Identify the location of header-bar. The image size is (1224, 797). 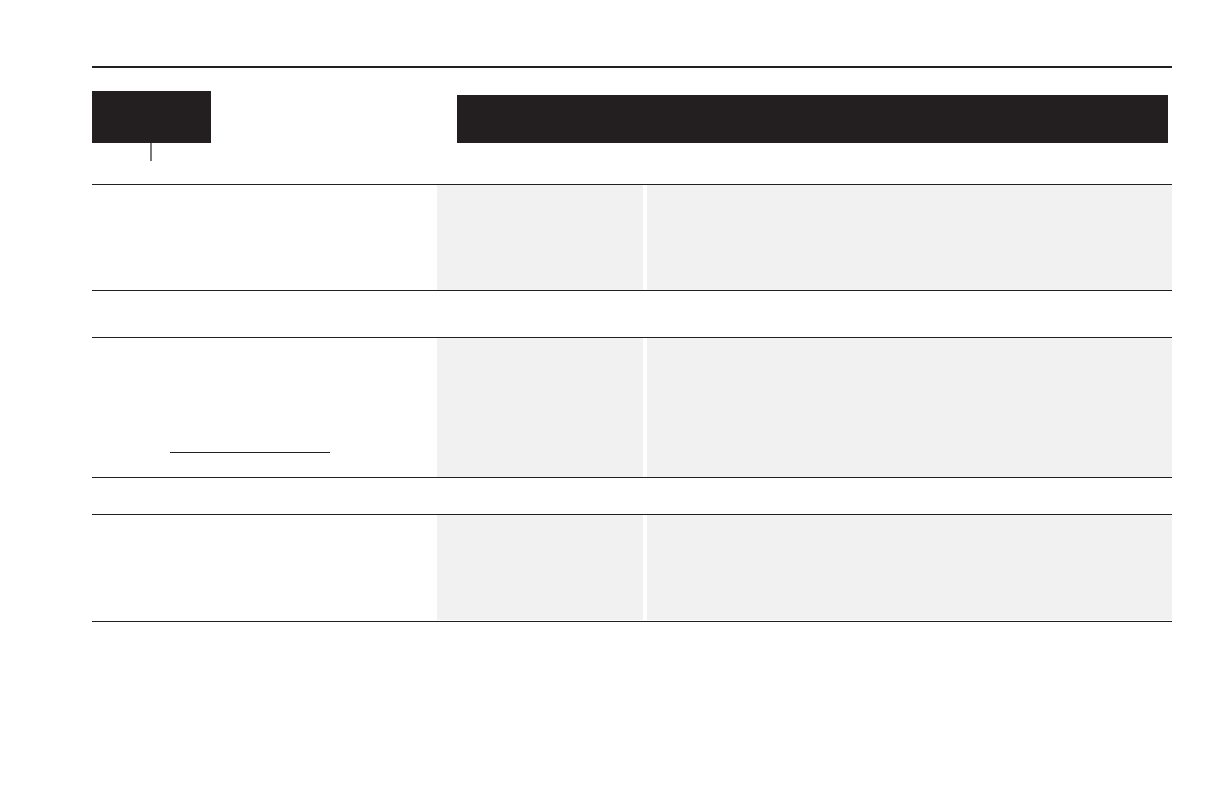
(812, 119).